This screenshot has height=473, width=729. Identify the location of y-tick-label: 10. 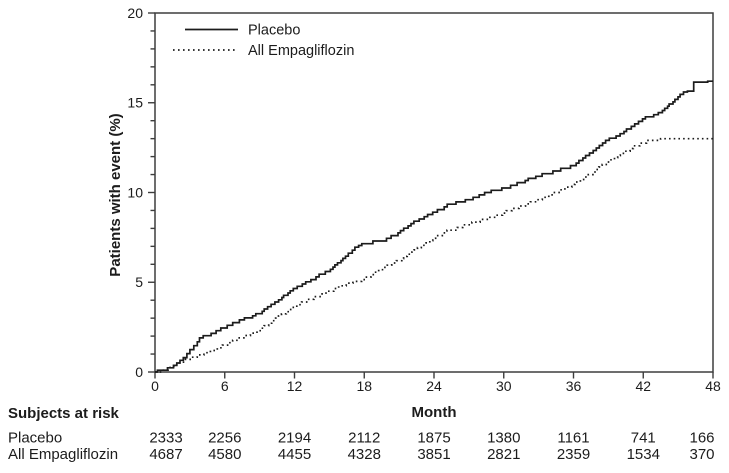
(135, 192).